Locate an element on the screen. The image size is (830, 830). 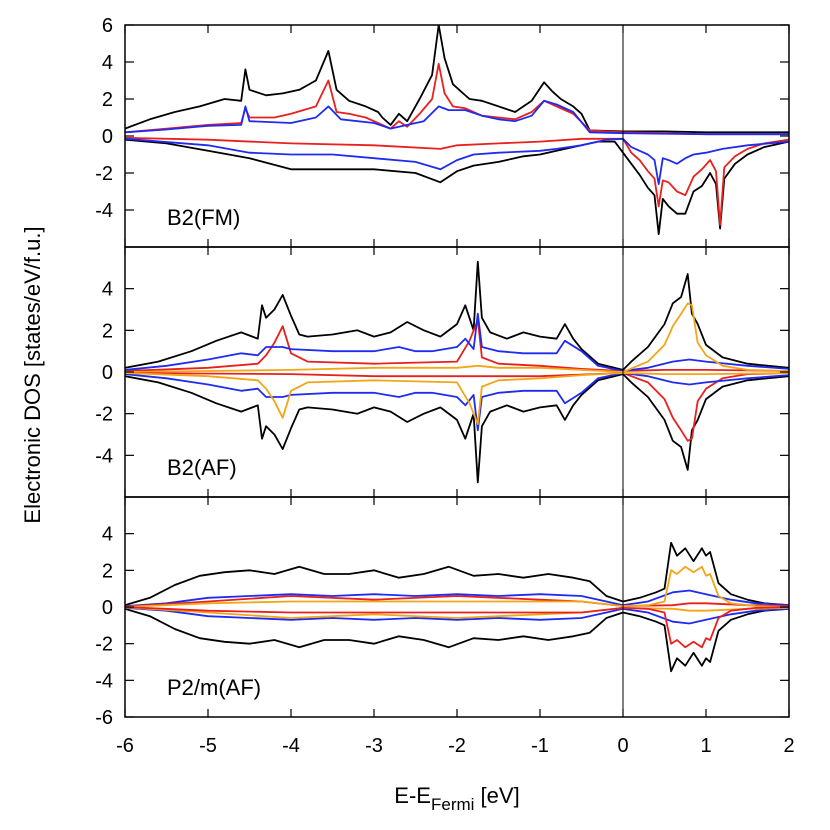
x-tick-label: -1 is located at coordinates (540, 746).